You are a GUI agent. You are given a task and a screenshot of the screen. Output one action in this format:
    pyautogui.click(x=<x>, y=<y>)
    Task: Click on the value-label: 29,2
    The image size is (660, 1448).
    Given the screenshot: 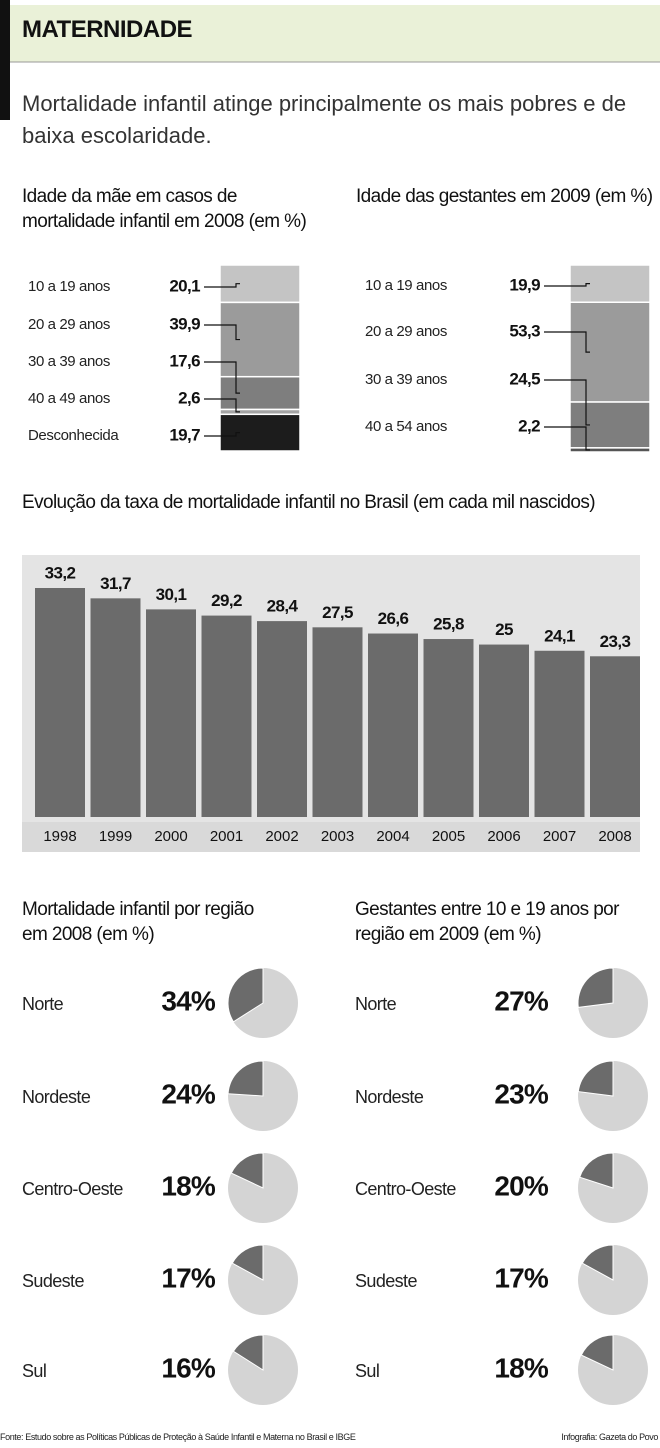 What is the action you would take?
    pyautogui.click(x=226, y=600)
    